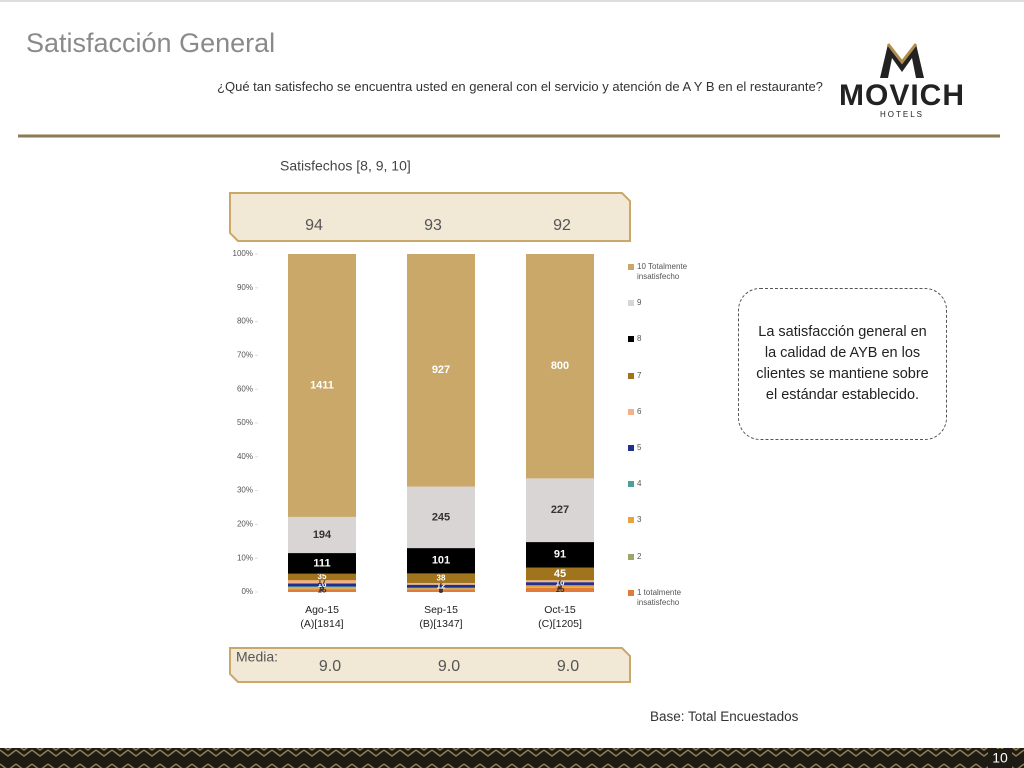  I want to click on legend-item: 8, so click(668, 339).